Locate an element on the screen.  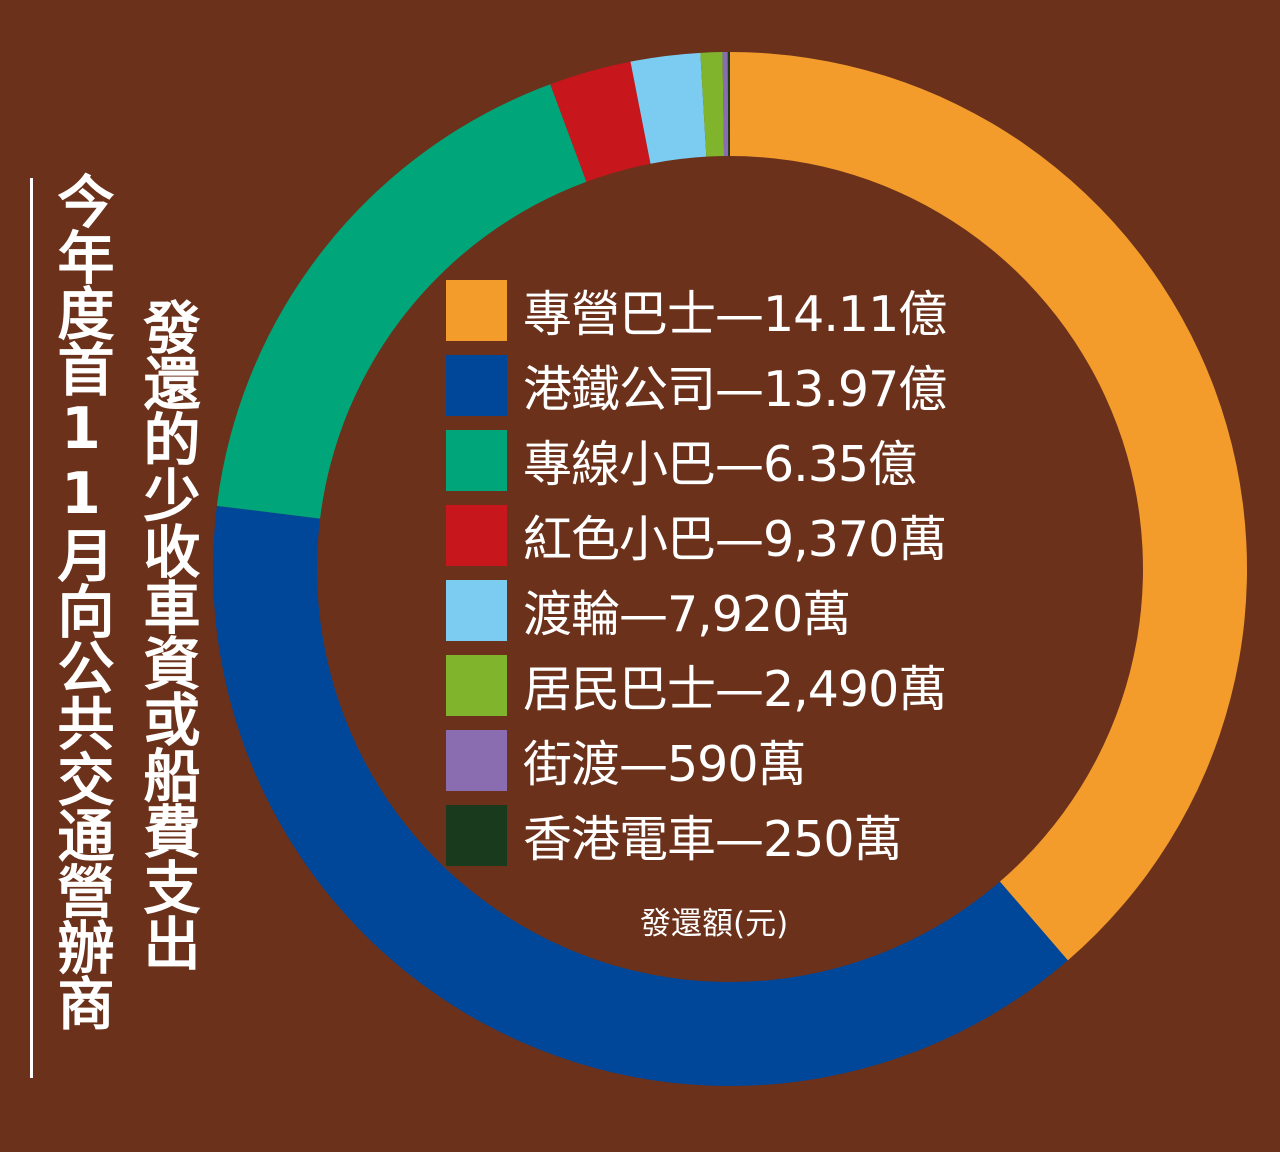
legend-item: 紅色小巴—9,370萬 is located at coordinates (696, 535).